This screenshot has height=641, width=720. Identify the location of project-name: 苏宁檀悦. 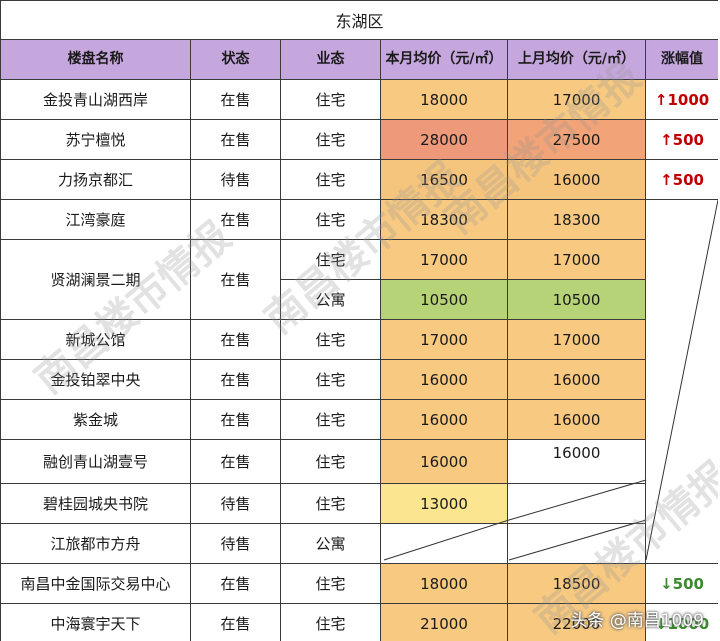
(95, 139).